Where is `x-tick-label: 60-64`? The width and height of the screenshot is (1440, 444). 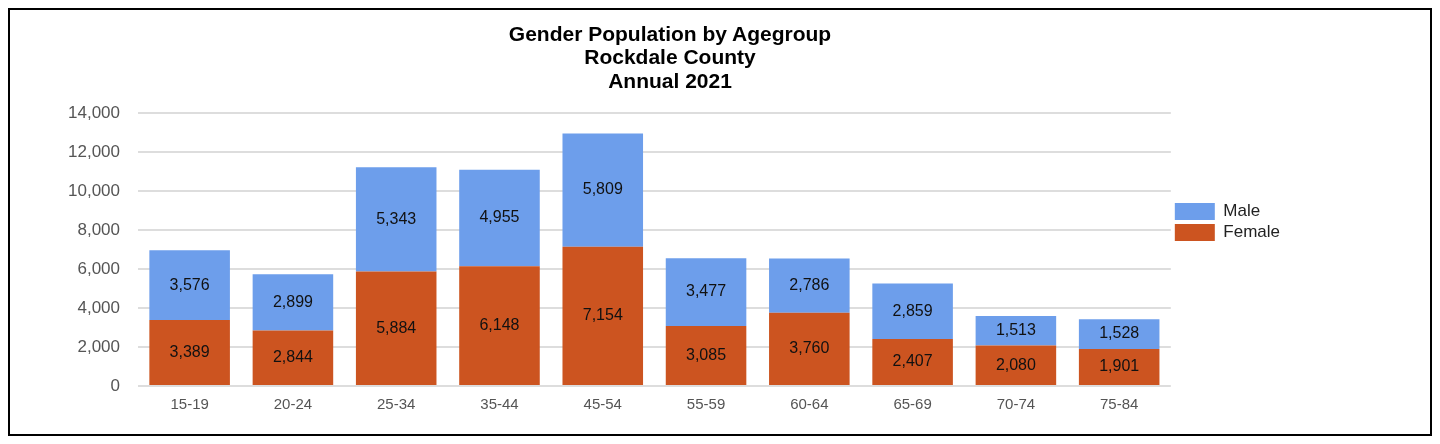 x-tick-label: 60-64 is located at coordinates (809, 404).